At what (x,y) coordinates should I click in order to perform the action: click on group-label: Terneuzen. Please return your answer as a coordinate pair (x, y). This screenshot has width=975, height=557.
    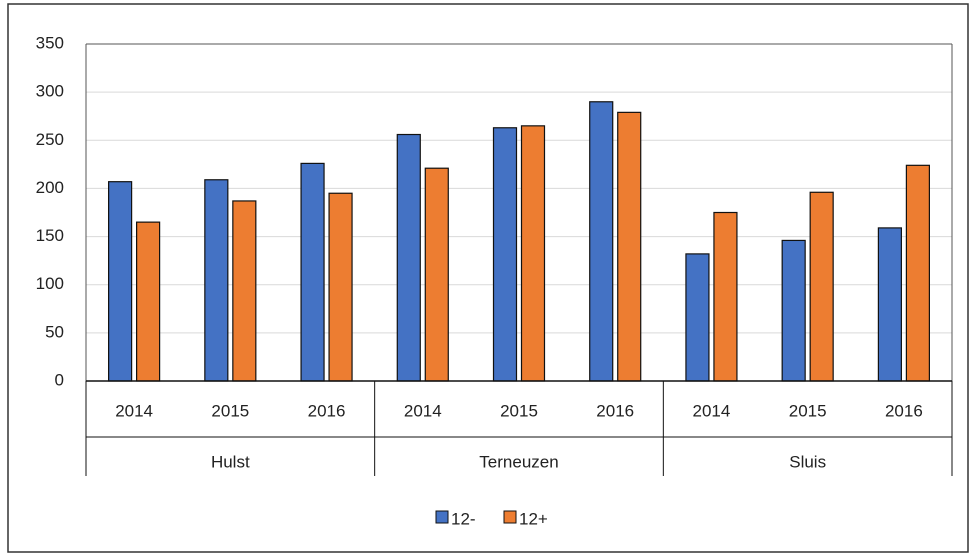
    Looking at the image, I should click on (518, 461).